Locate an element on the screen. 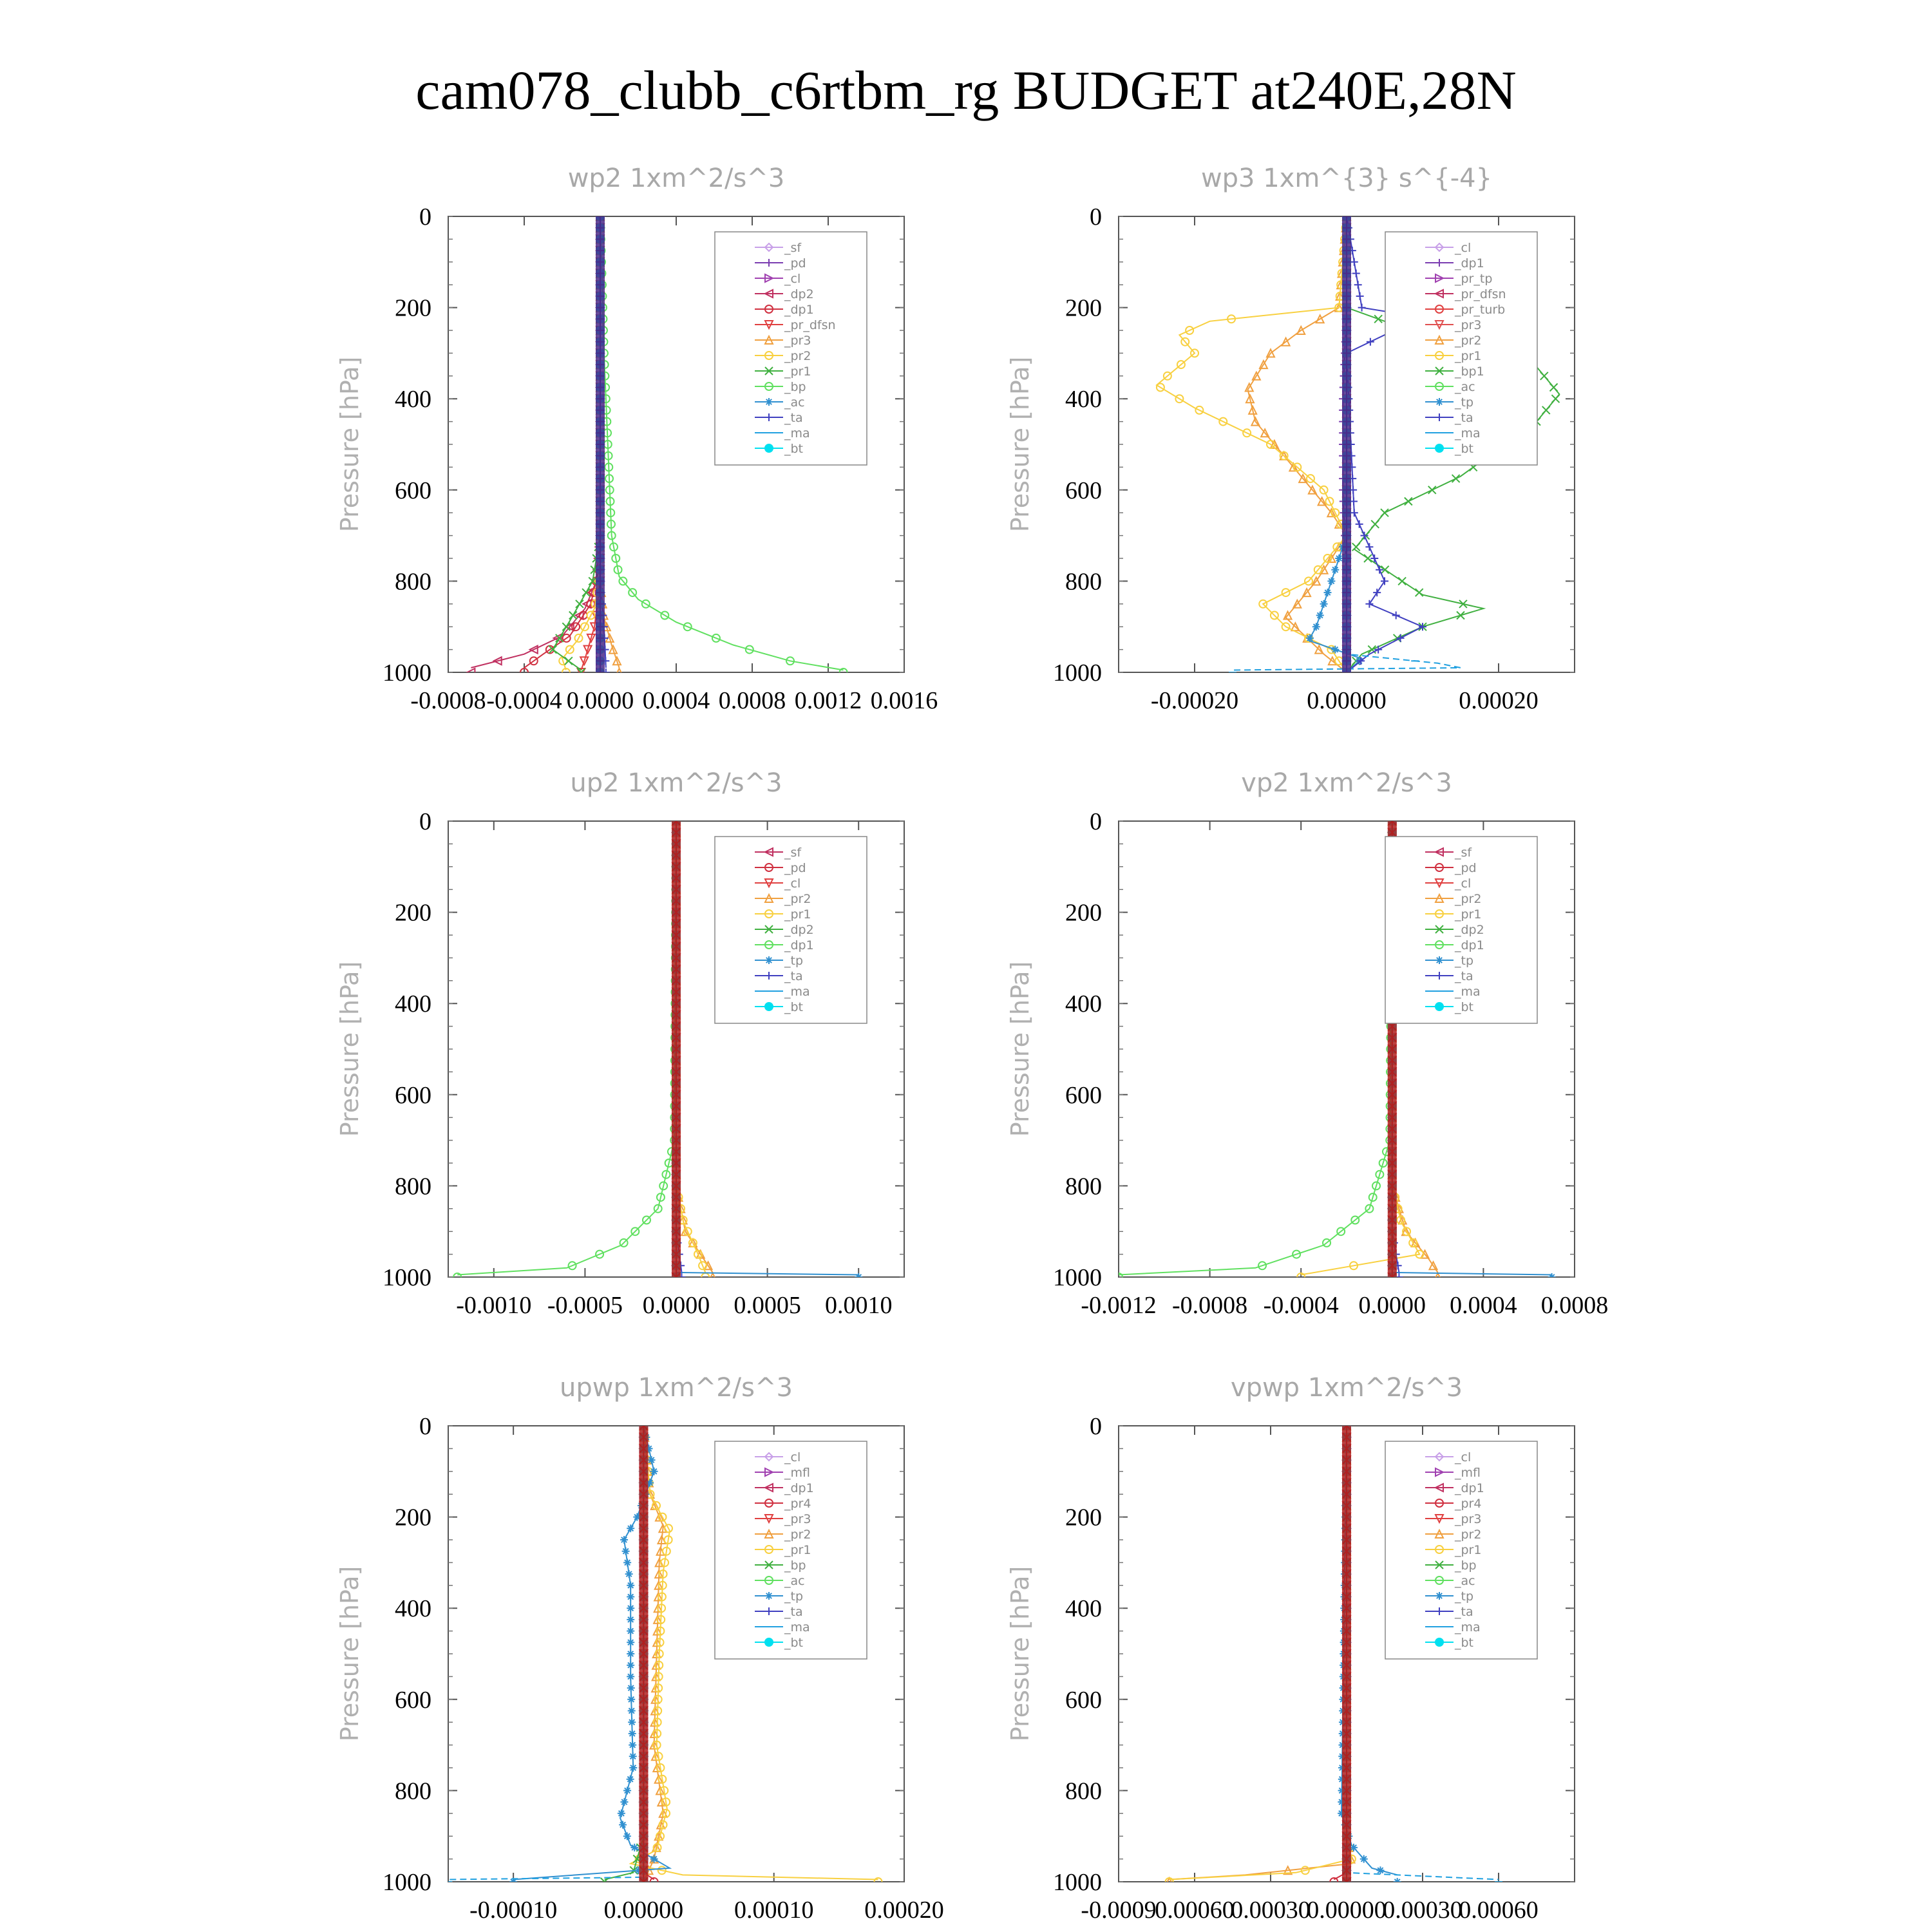 The width and height of the screenshot is (1932, 1932). legend-label: _sf is located at coordinates (793, 248).